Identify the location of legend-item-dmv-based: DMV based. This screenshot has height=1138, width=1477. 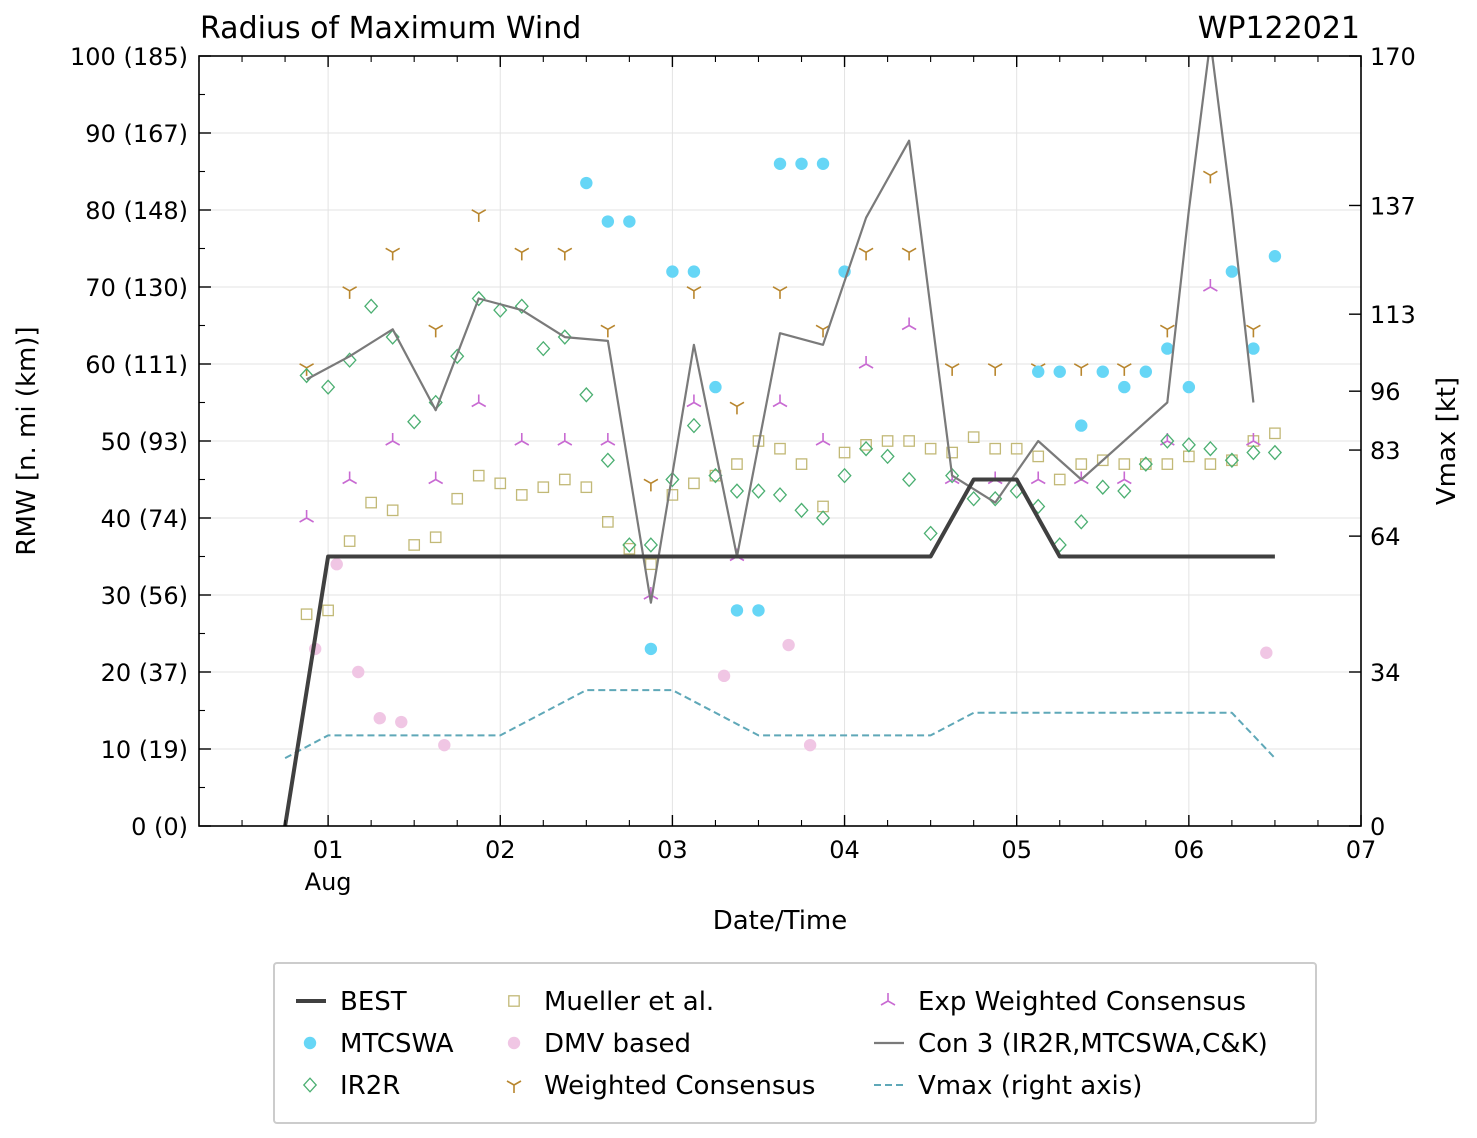
(599, 1044).